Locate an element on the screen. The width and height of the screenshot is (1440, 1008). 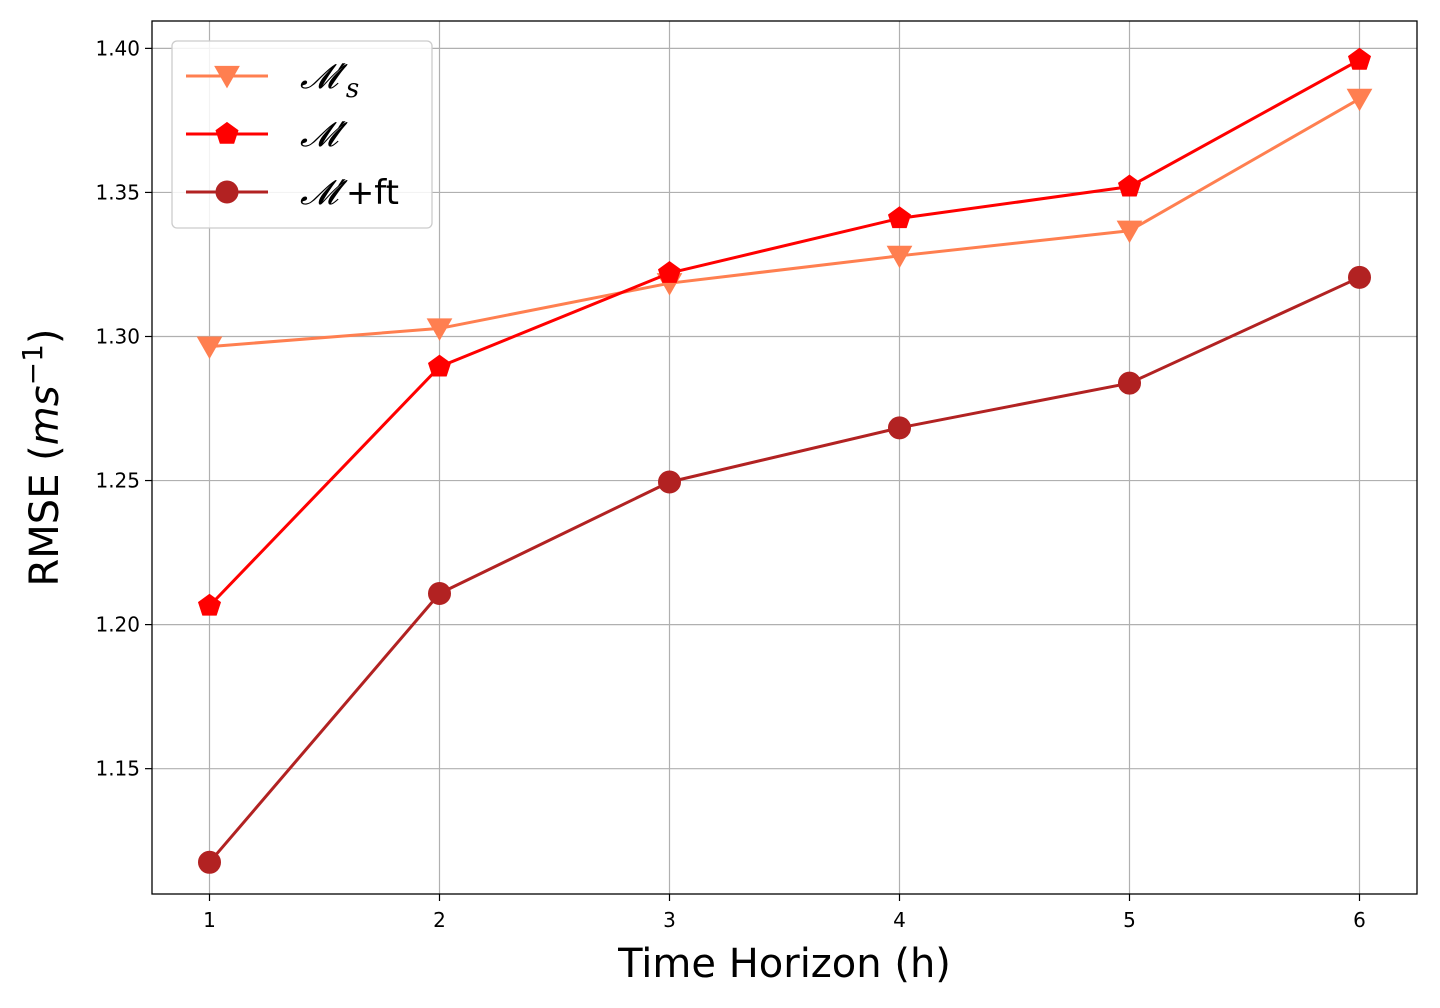
x-tick-label: 2 is located at coordinates (439, 920).